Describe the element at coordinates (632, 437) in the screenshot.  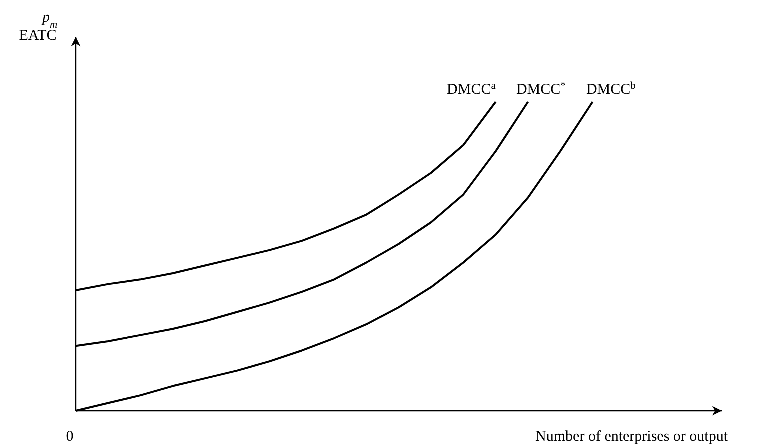
I see `x-axis-title: Number of enterprises or output` at that location.